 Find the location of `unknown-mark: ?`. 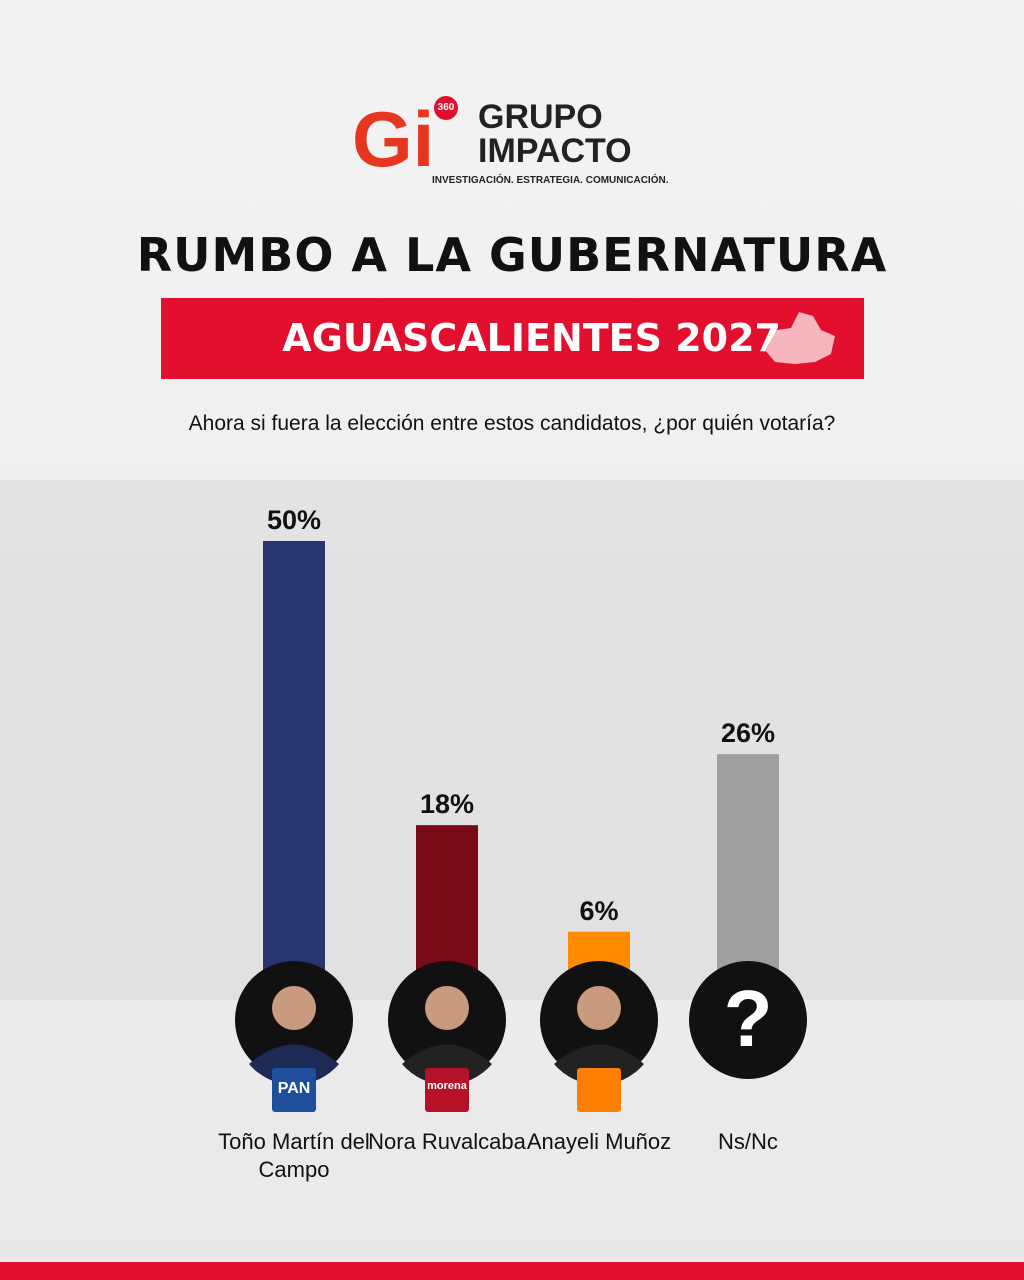

unknown-mark: ? is located at coordinates (748, 1018).